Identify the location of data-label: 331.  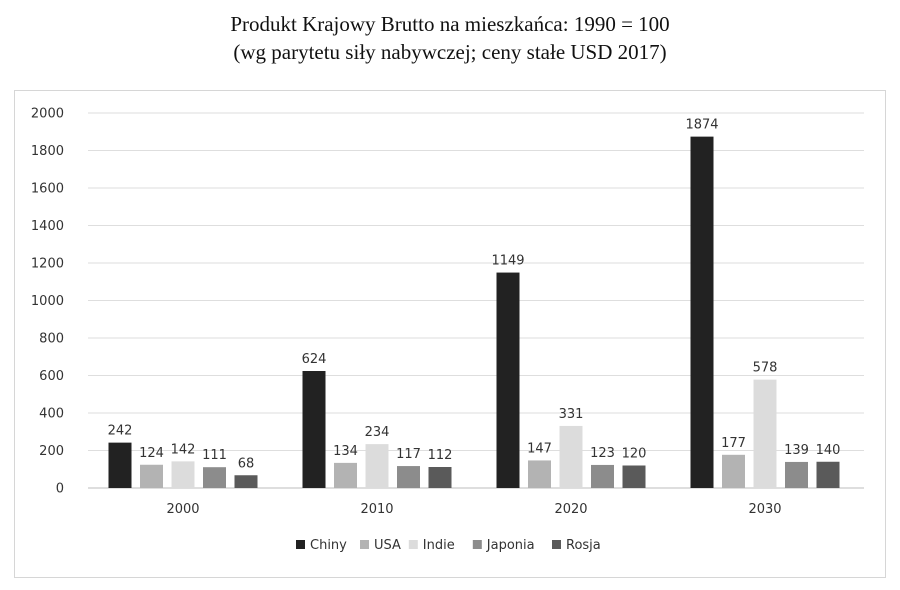
(571, 414).